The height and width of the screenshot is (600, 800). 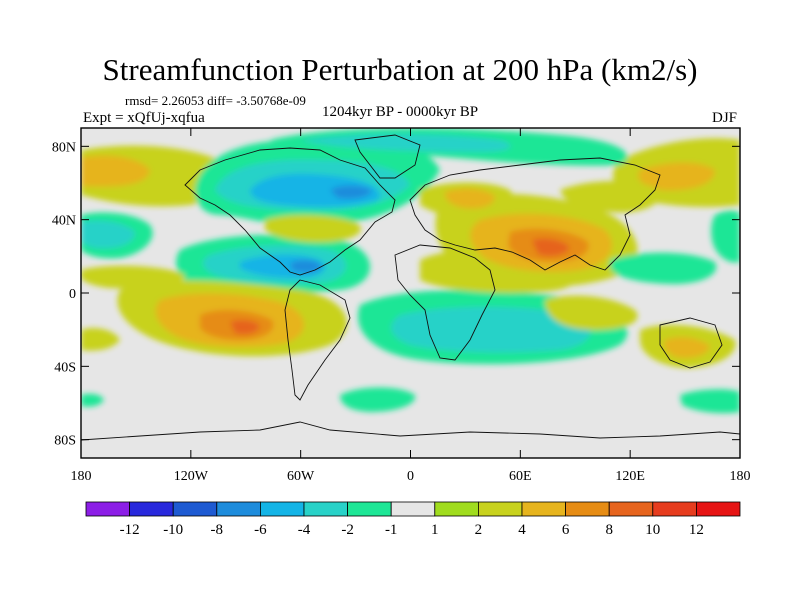 I want to click on period-label: 1204kyr BP - 0000kyr BP, so click(x=400, y=112).